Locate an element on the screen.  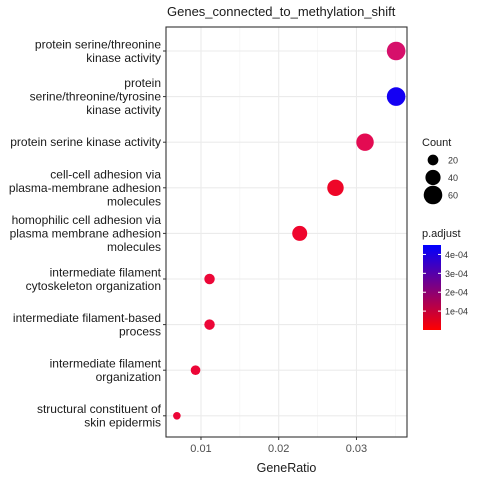
x-tick-label: 0.03 is located at coordinates (356, 449).